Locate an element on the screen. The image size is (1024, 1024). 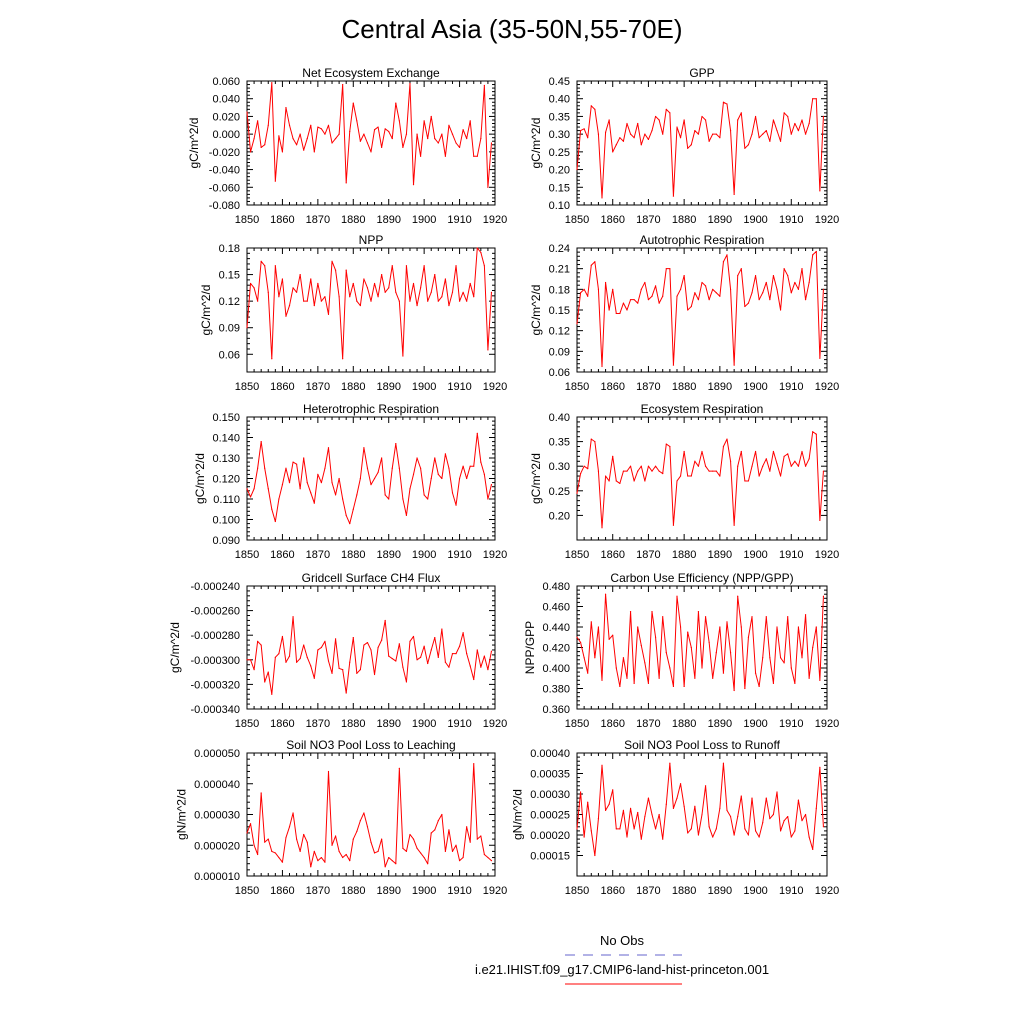
y-tick-label: -0.000340 is located at coordinates (215, 710).